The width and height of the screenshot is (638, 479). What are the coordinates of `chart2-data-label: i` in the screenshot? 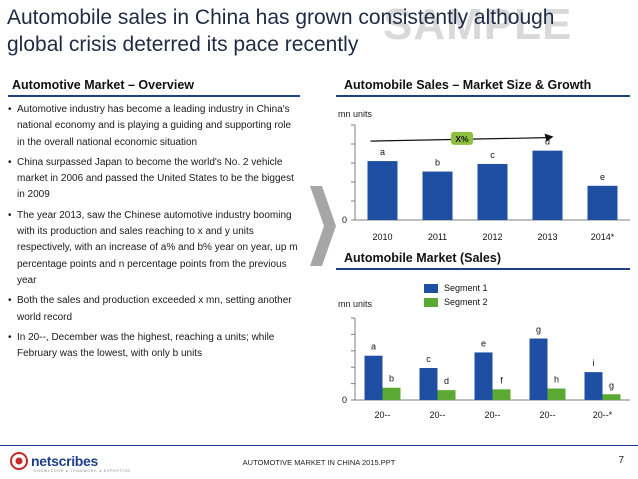 It's located at (594, 363).